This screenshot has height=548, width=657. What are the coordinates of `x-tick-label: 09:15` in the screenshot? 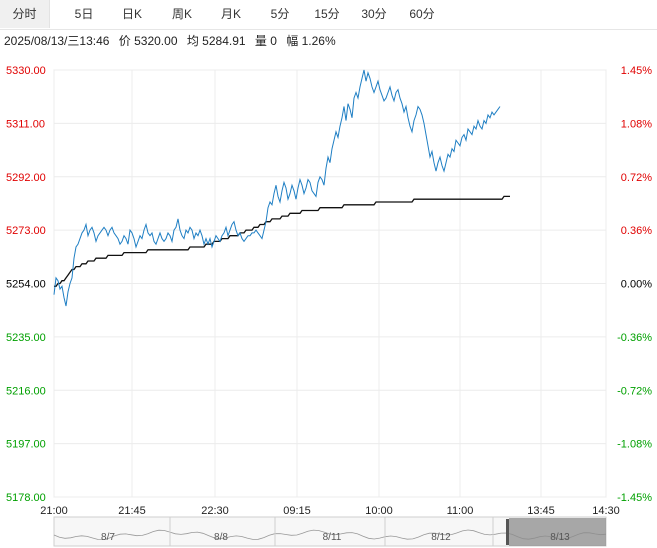 It's located at (297, 511).